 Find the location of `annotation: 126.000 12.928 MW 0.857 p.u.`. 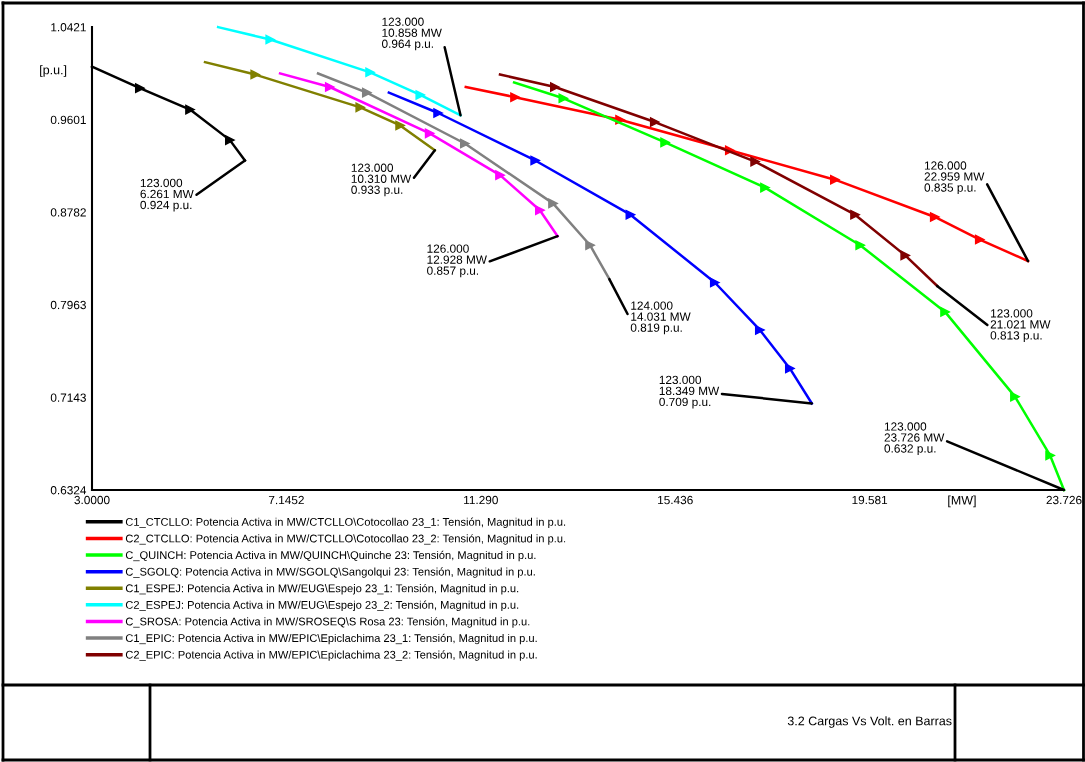

annotation: 126.000 12.928 MW 0.857 p.u. is located at coordinates (457, 261).